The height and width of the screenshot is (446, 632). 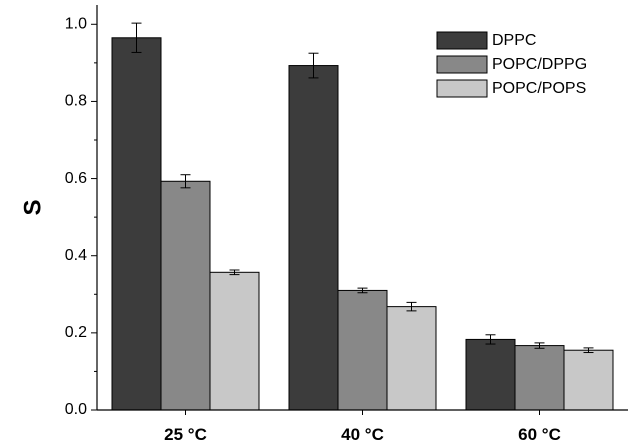 What do you see at coordinates (588, 380) in the screenshot?
I see `bar-POPC/POPS-2` at bounding box center [588, 380].